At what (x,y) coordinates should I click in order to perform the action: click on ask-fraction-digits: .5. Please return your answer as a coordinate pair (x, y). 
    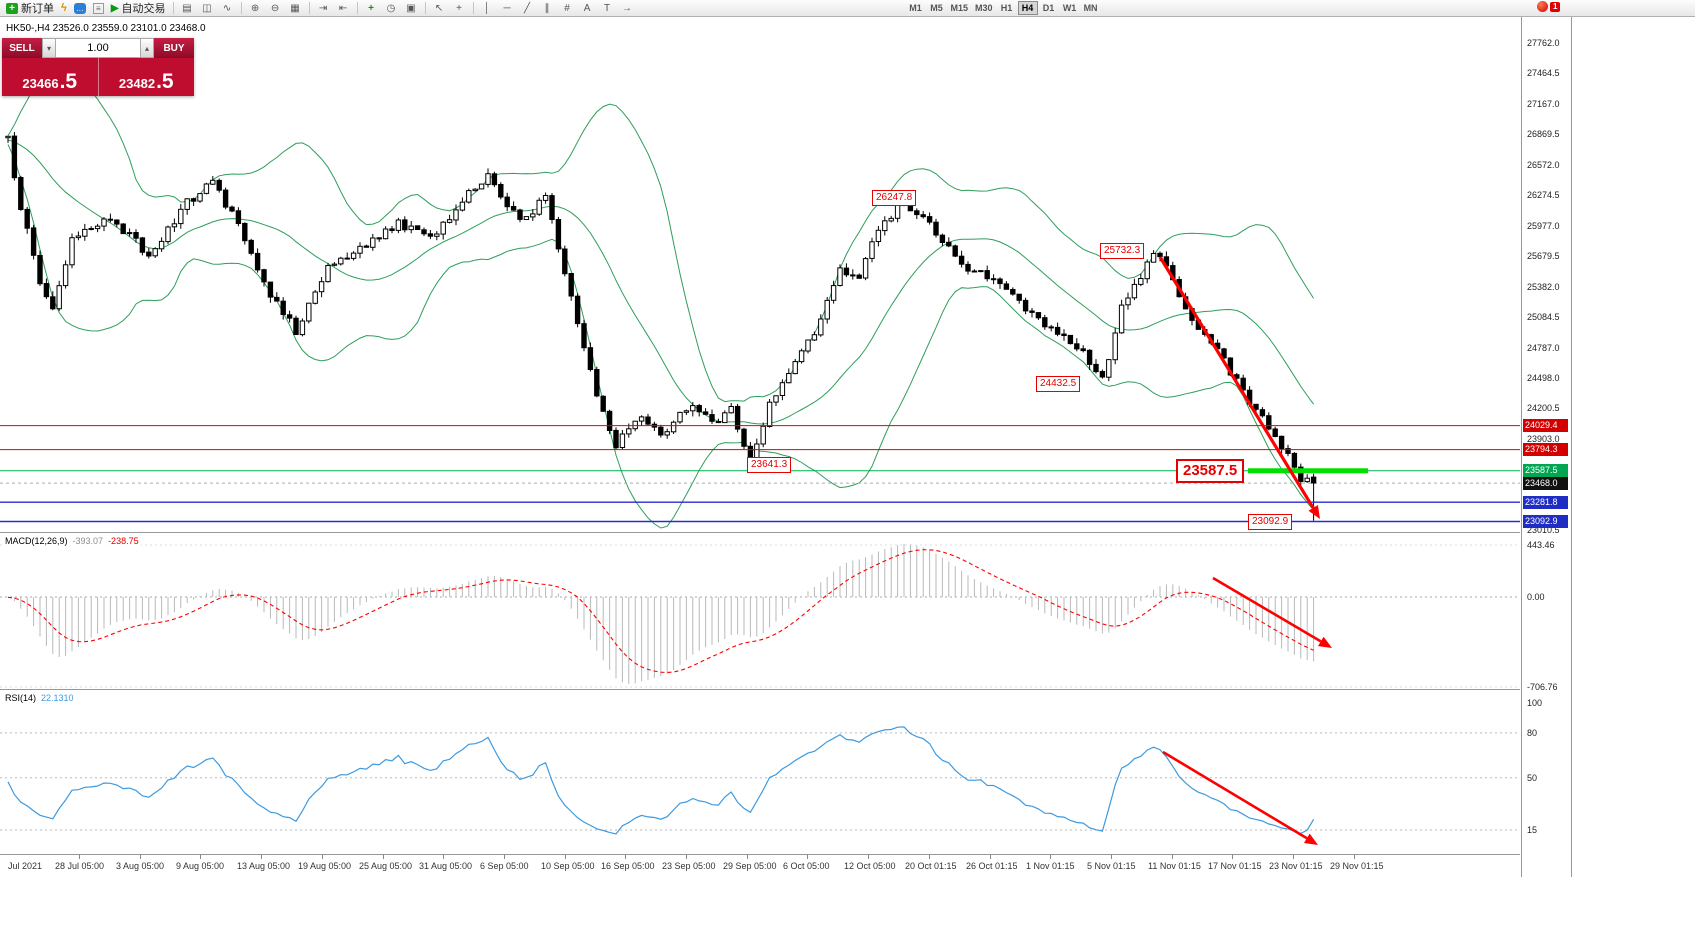
    Looking at the image, I should click on (165, 81).